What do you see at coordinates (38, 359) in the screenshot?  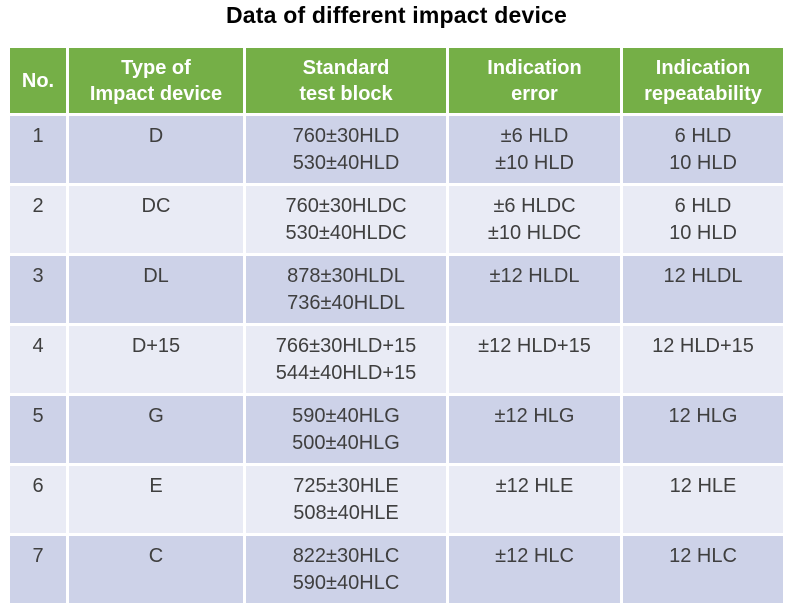 I see `cell-no: 4` at bounding box center [38, 359].